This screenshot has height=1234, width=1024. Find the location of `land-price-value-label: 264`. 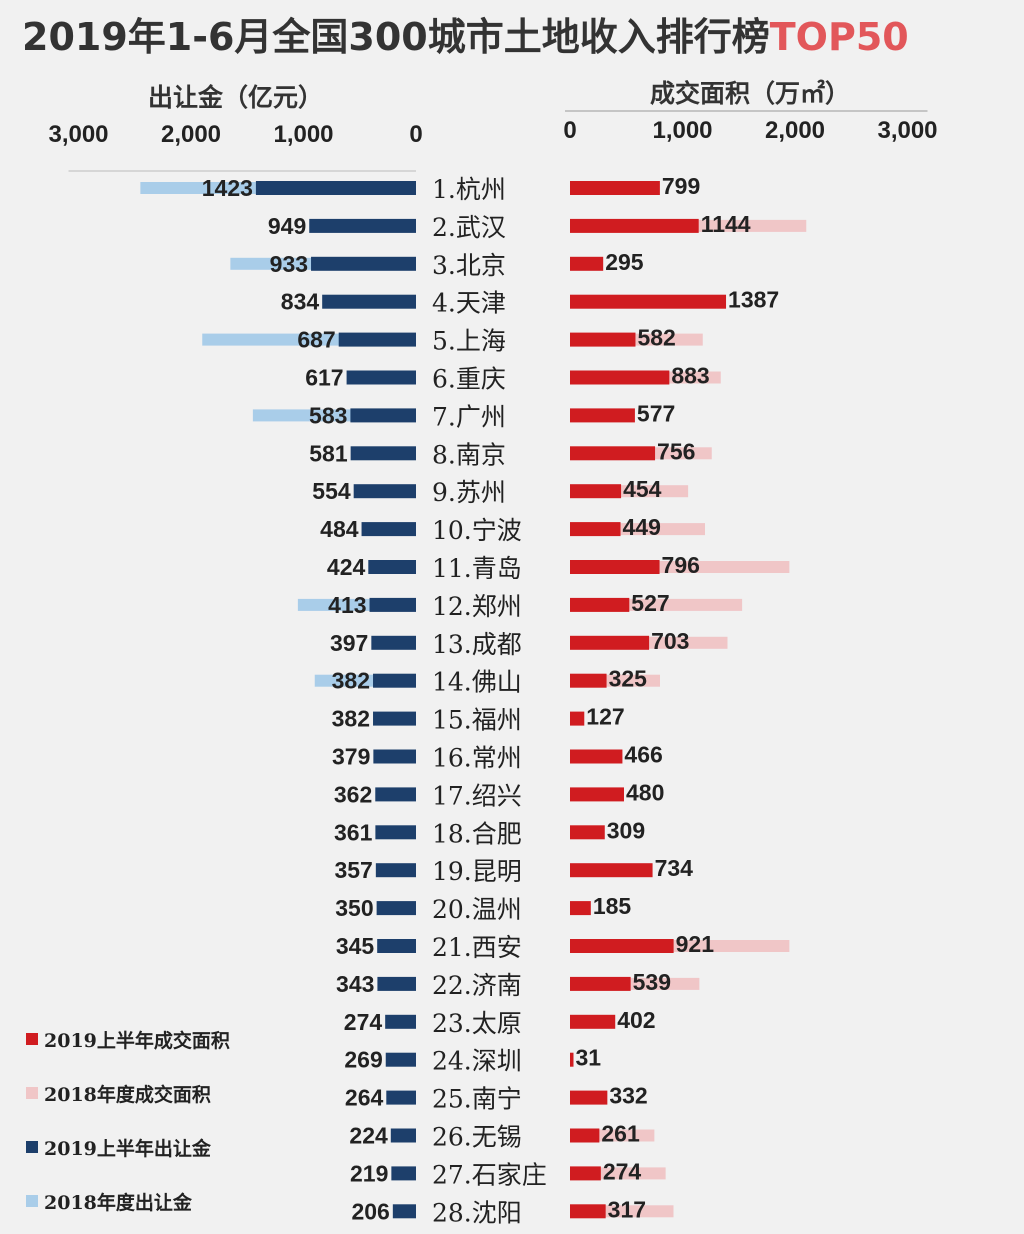

land-price-value-label: 264 is located at coordinates (364, 1098).